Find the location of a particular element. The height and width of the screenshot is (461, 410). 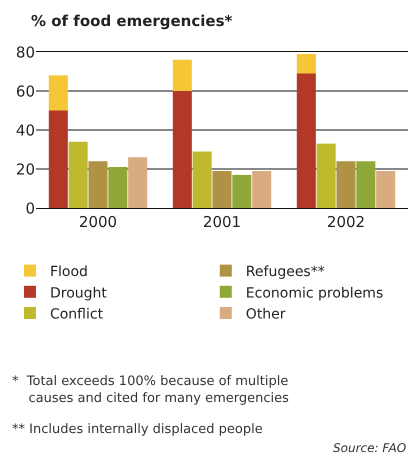

x-tick-label: 2000 is located at coordinates (98, 222).